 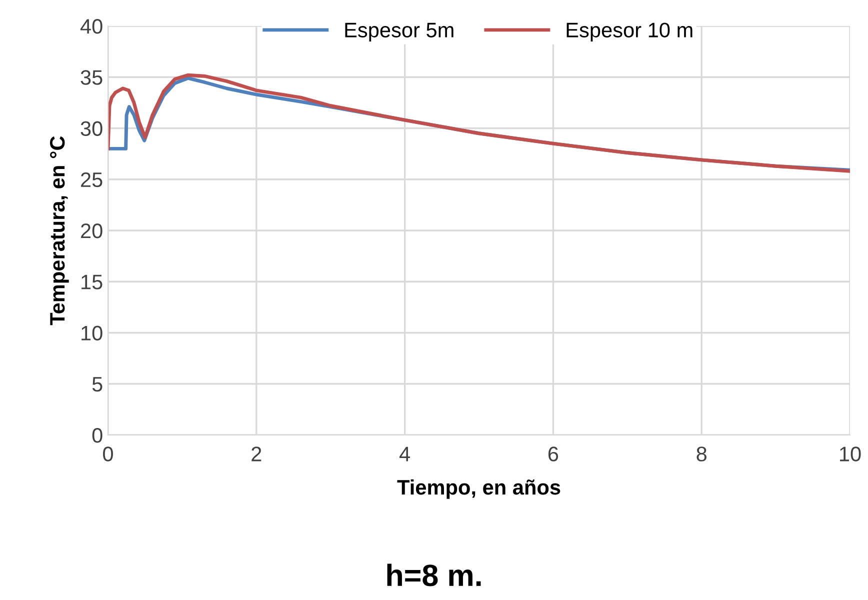 What do you see at coordinates (59, 231) in the screenshot?
I see `y-axis-title: Temperatura, en °C` at bounding box center [59, 231].